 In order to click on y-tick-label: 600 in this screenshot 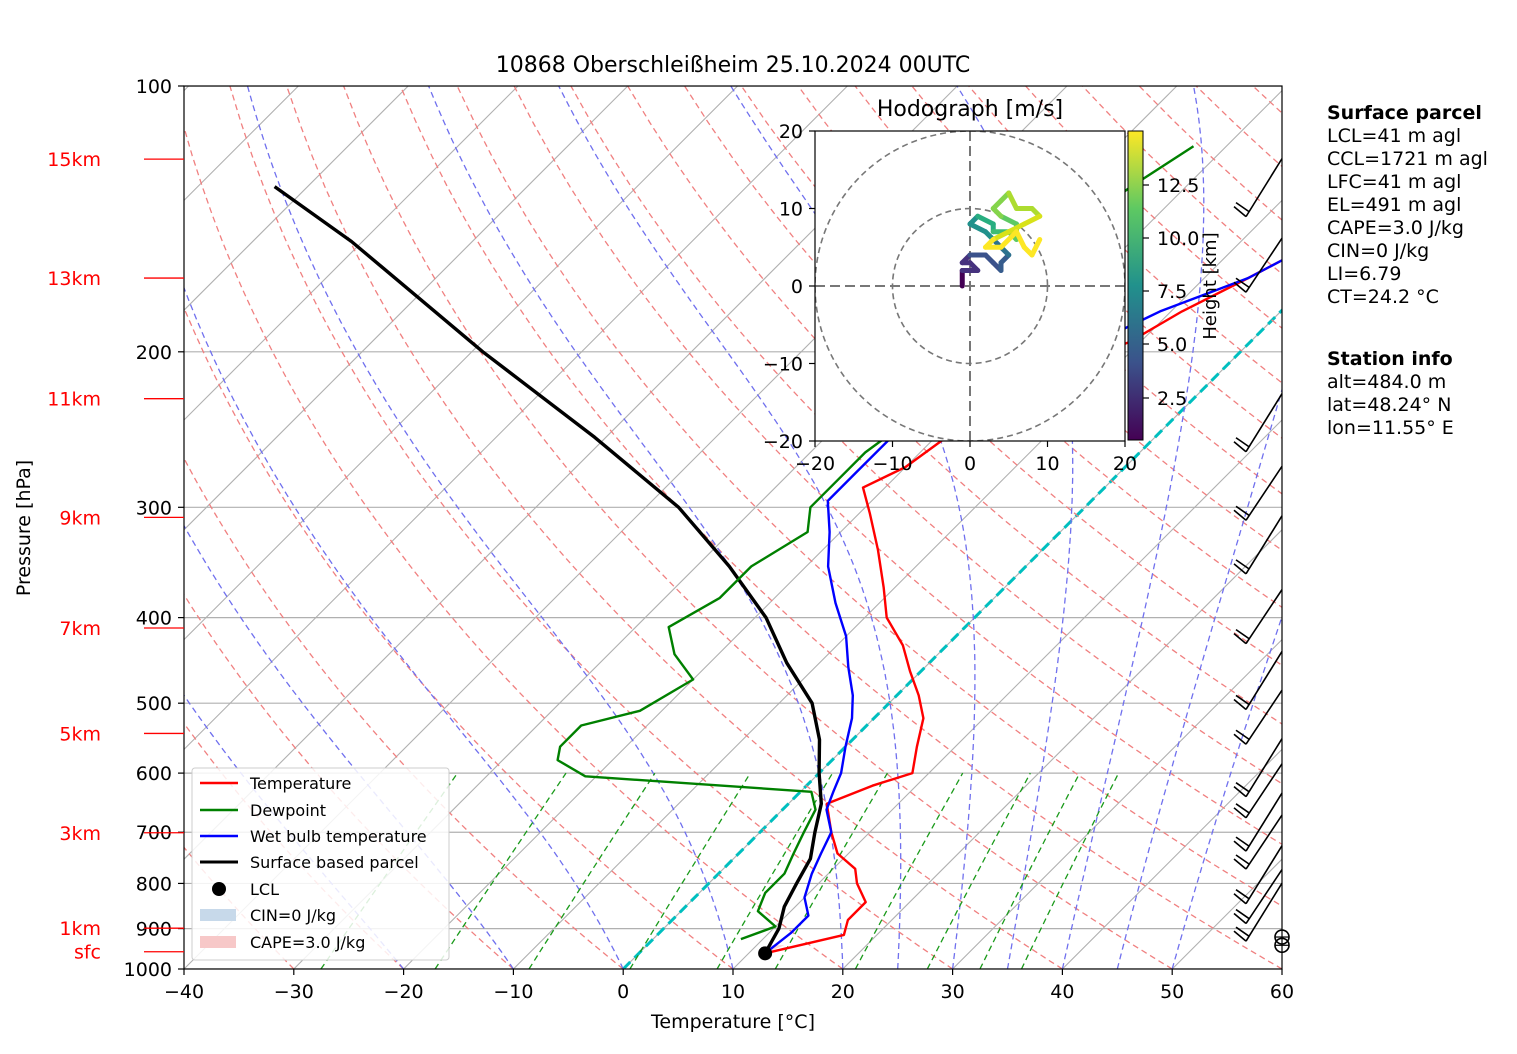, I will do `click(154, 774)`.